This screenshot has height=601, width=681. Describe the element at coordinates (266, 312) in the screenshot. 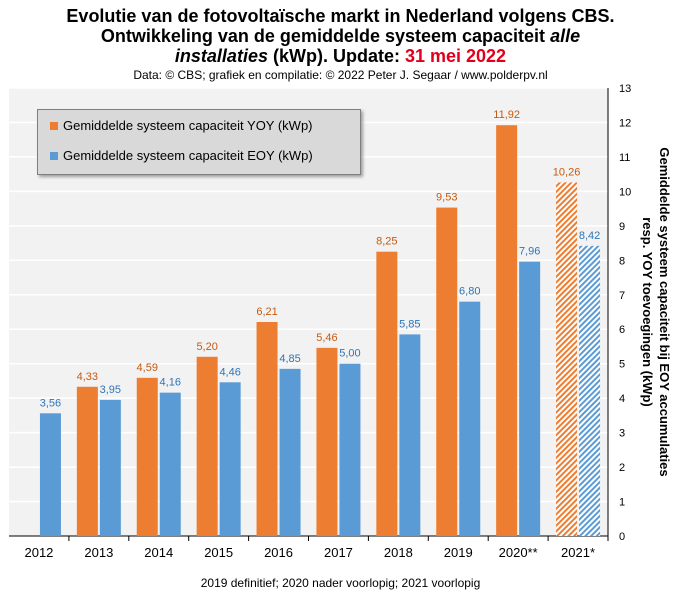

I see `data-label-yoy: 6,21` at that location.